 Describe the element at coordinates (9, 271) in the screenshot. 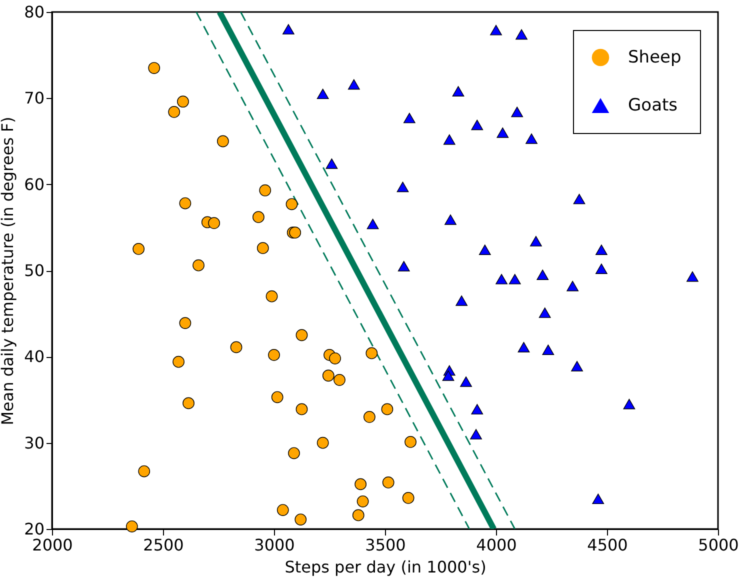

I see `y-axis-title: Mean daily temperature (in degrees F)` at that location.